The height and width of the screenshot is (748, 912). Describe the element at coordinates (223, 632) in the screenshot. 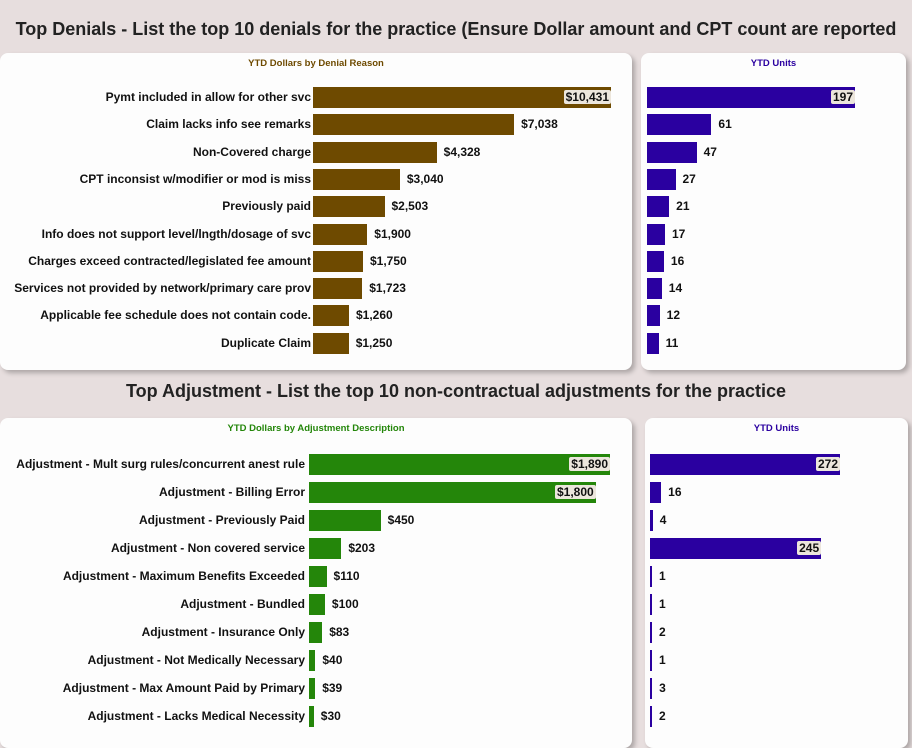

I see `category-label: Adjustment - Insurance Only` at that location.